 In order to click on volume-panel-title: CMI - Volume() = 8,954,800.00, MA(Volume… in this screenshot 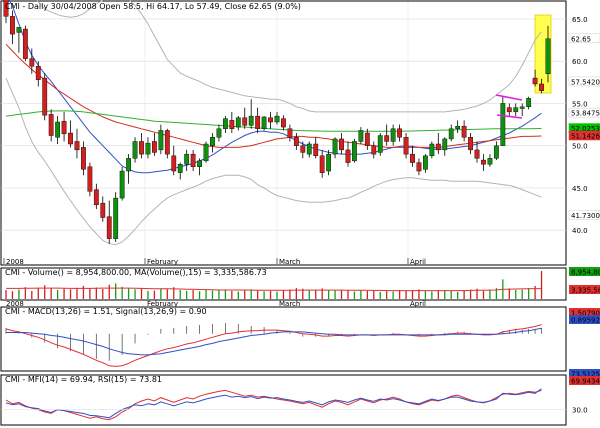, I will do `click(136, 272)`.